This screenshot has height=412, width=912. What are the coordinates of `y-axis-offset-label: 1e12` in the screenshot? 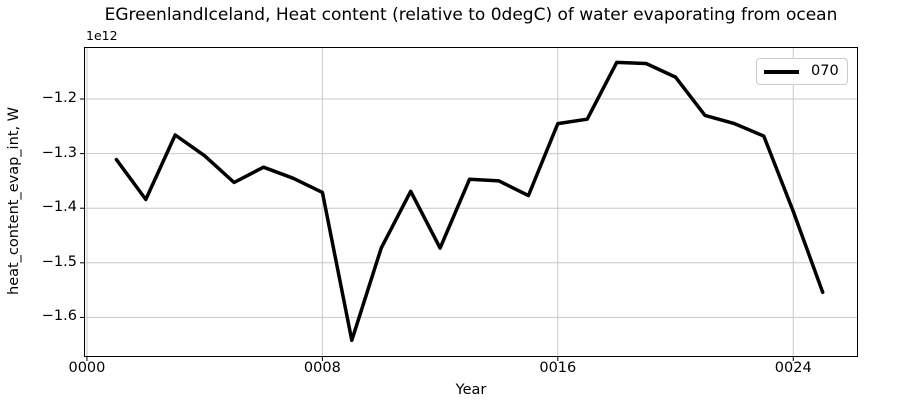 It's located at (102, 35).